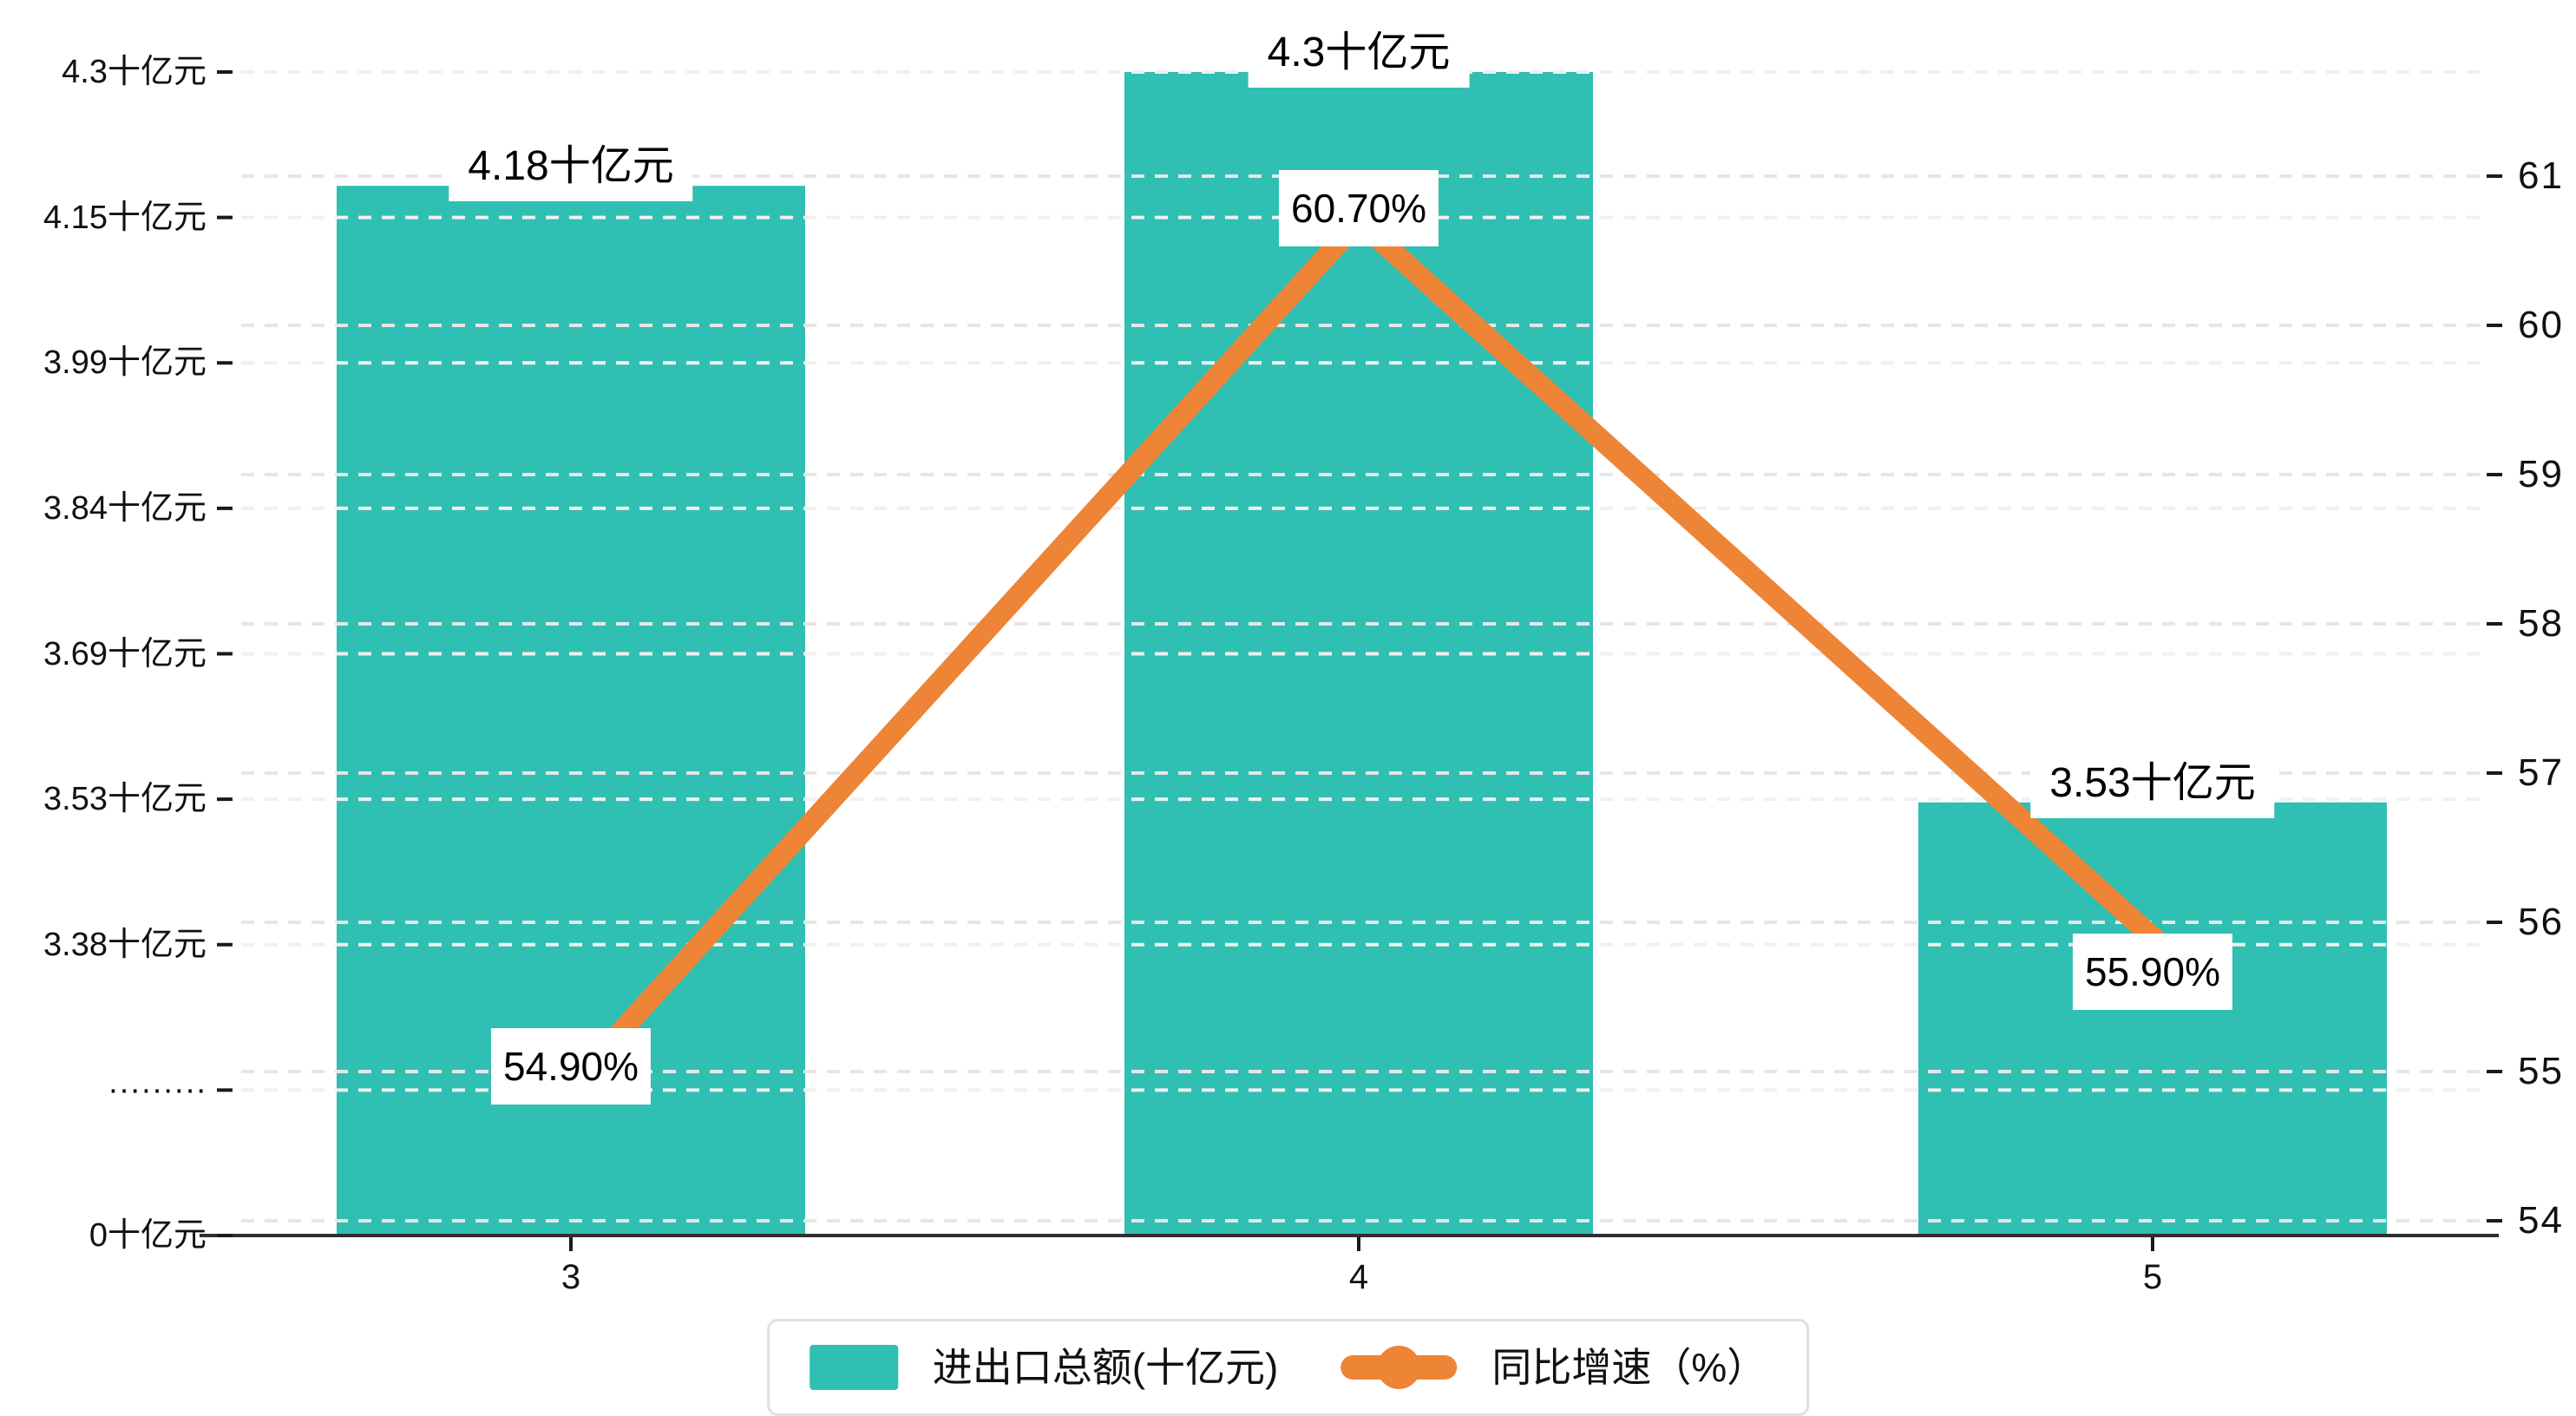  What do you see at coordinates (2541, 623) in the screenshot?
I see `right-axis-label: 58` at bounding box center [2541, 623].